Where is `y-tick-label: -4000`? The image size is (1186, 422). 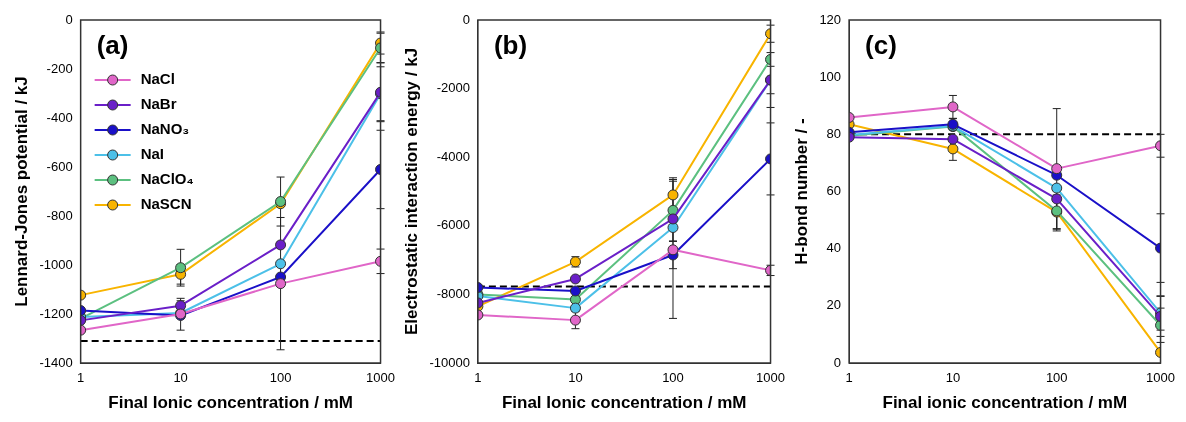 y-tick-label: -4000 is located at coordinates (453, 156).